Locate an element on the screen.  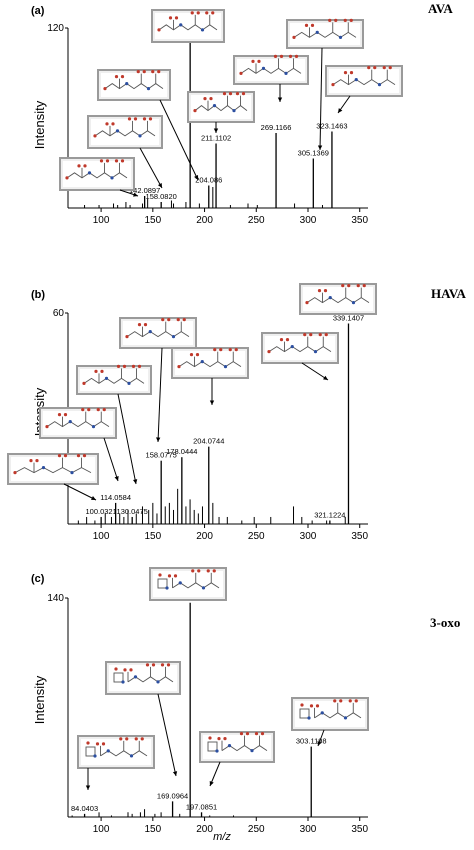
panel-label: (c) is located at coordinates (38, 579).